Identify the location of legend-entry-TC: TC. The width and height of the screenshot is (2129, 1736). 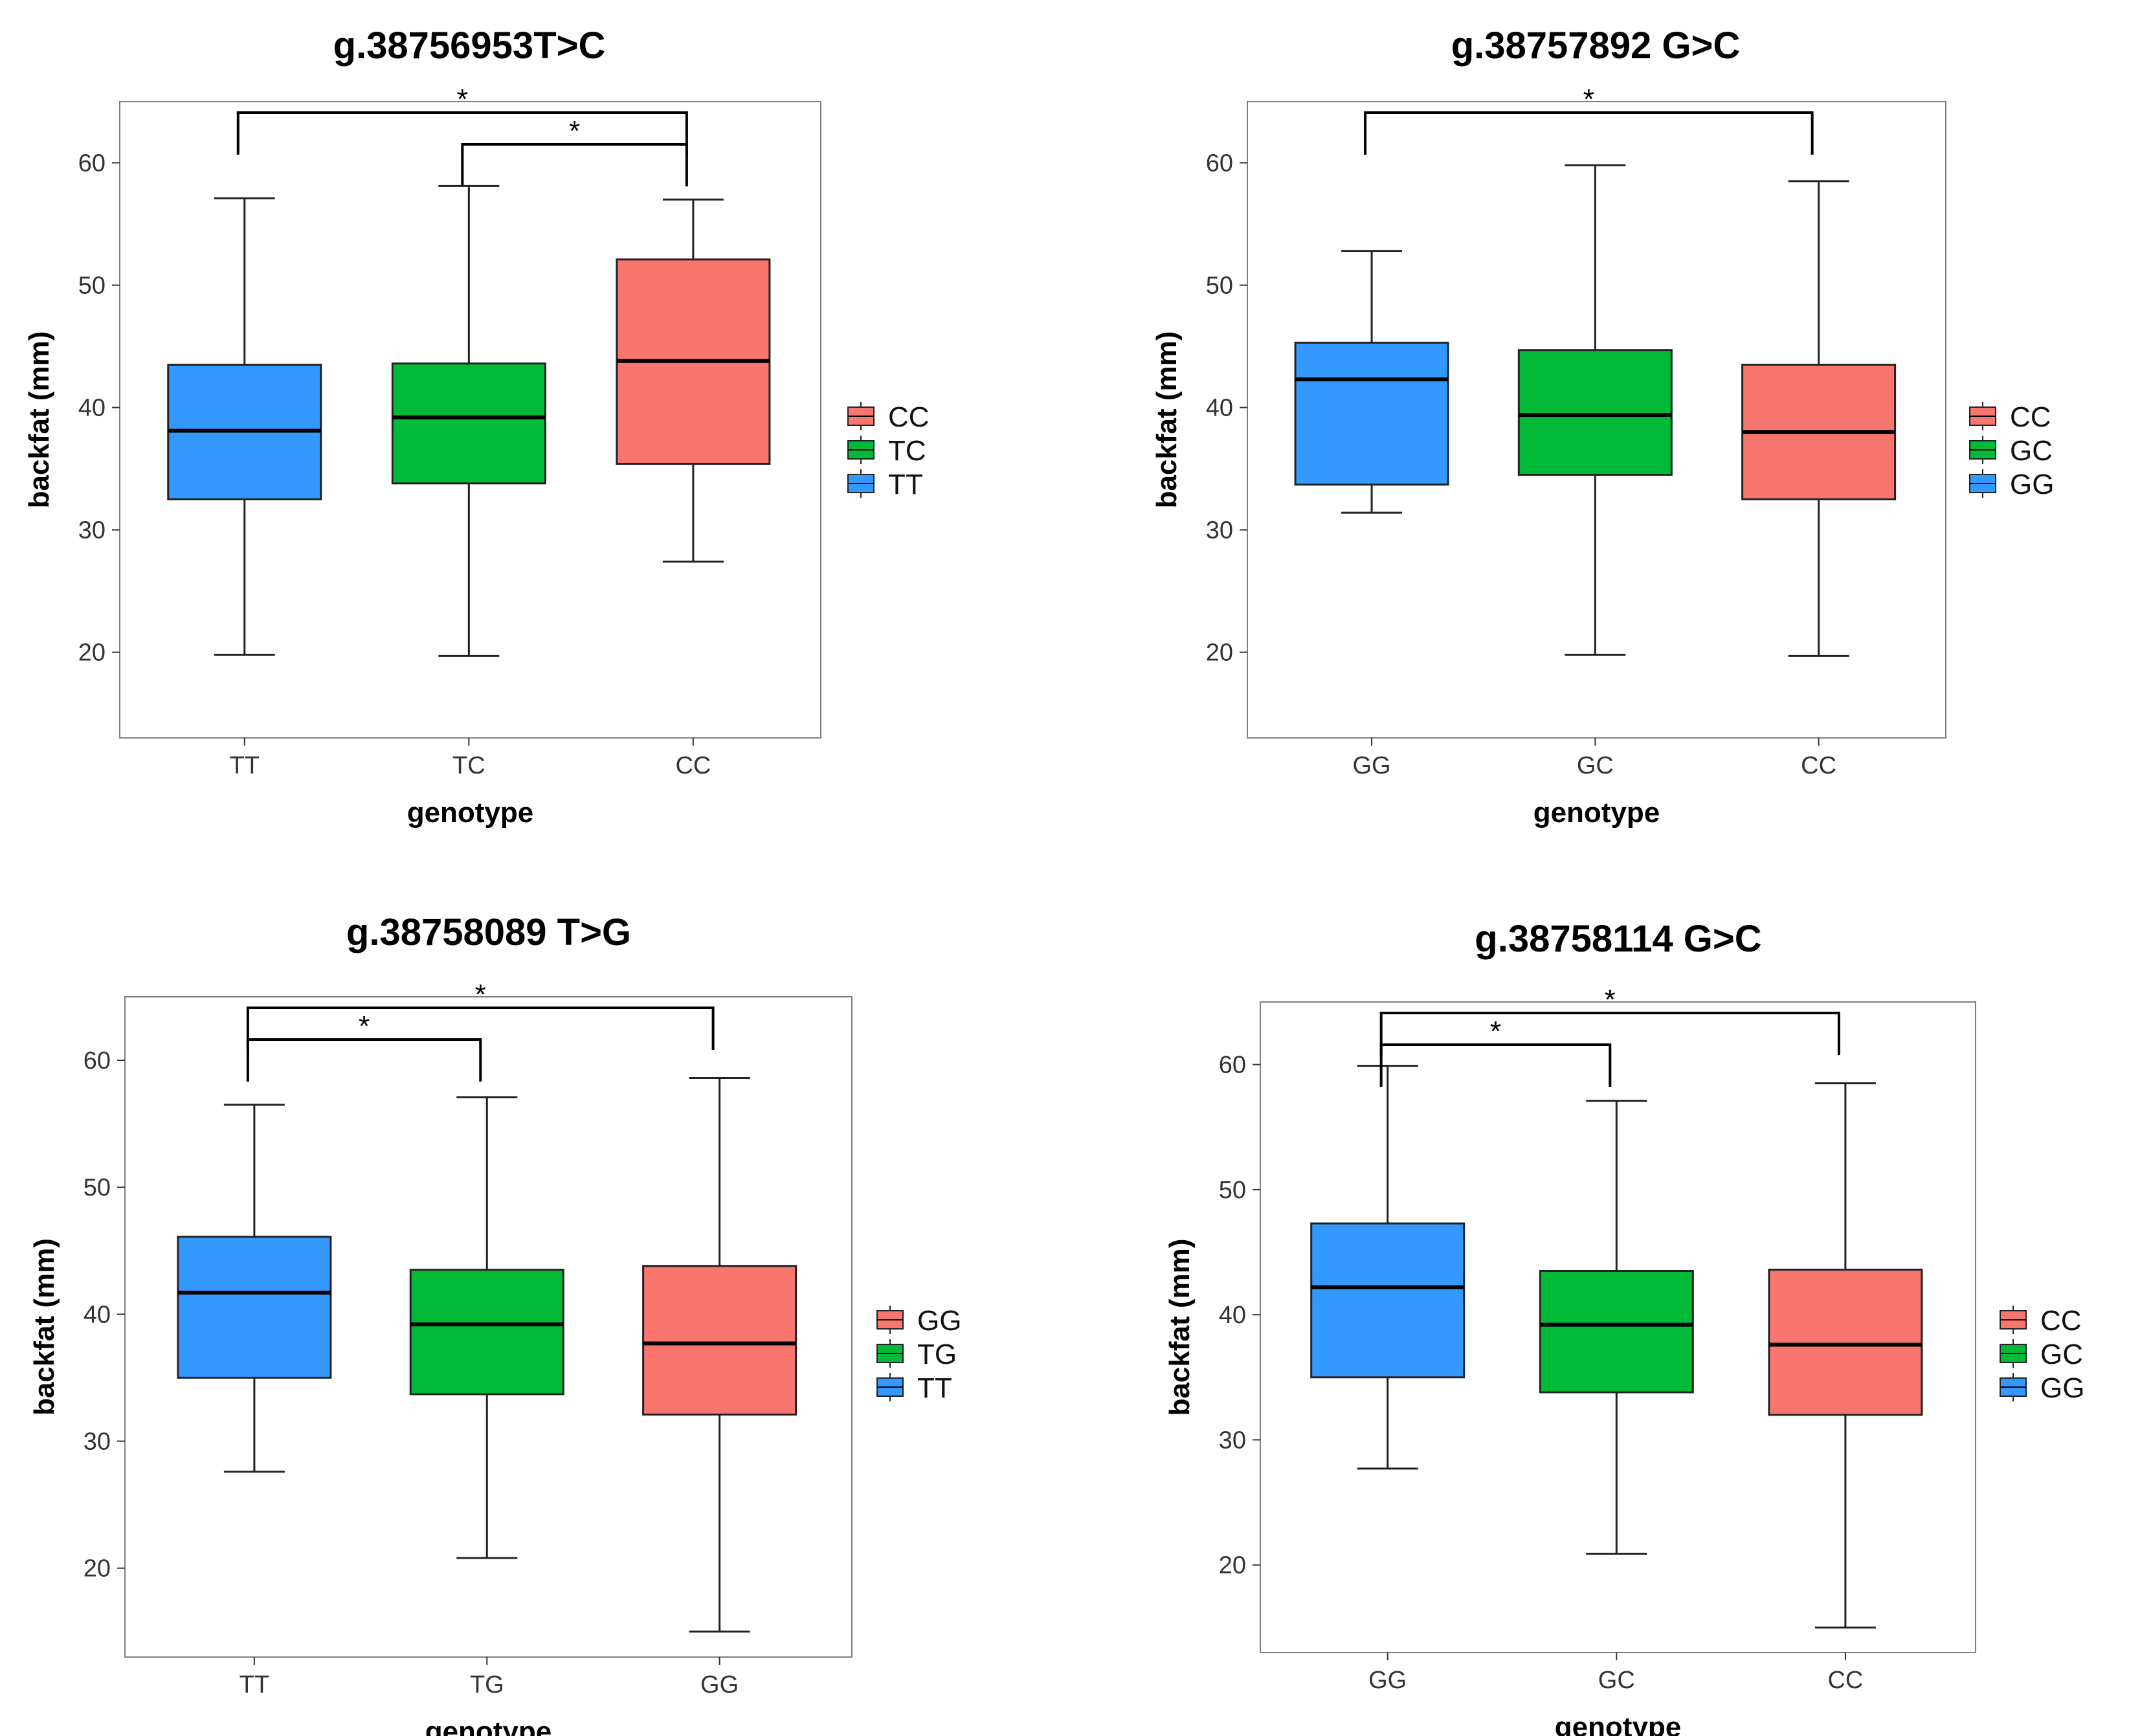
(886, 451).